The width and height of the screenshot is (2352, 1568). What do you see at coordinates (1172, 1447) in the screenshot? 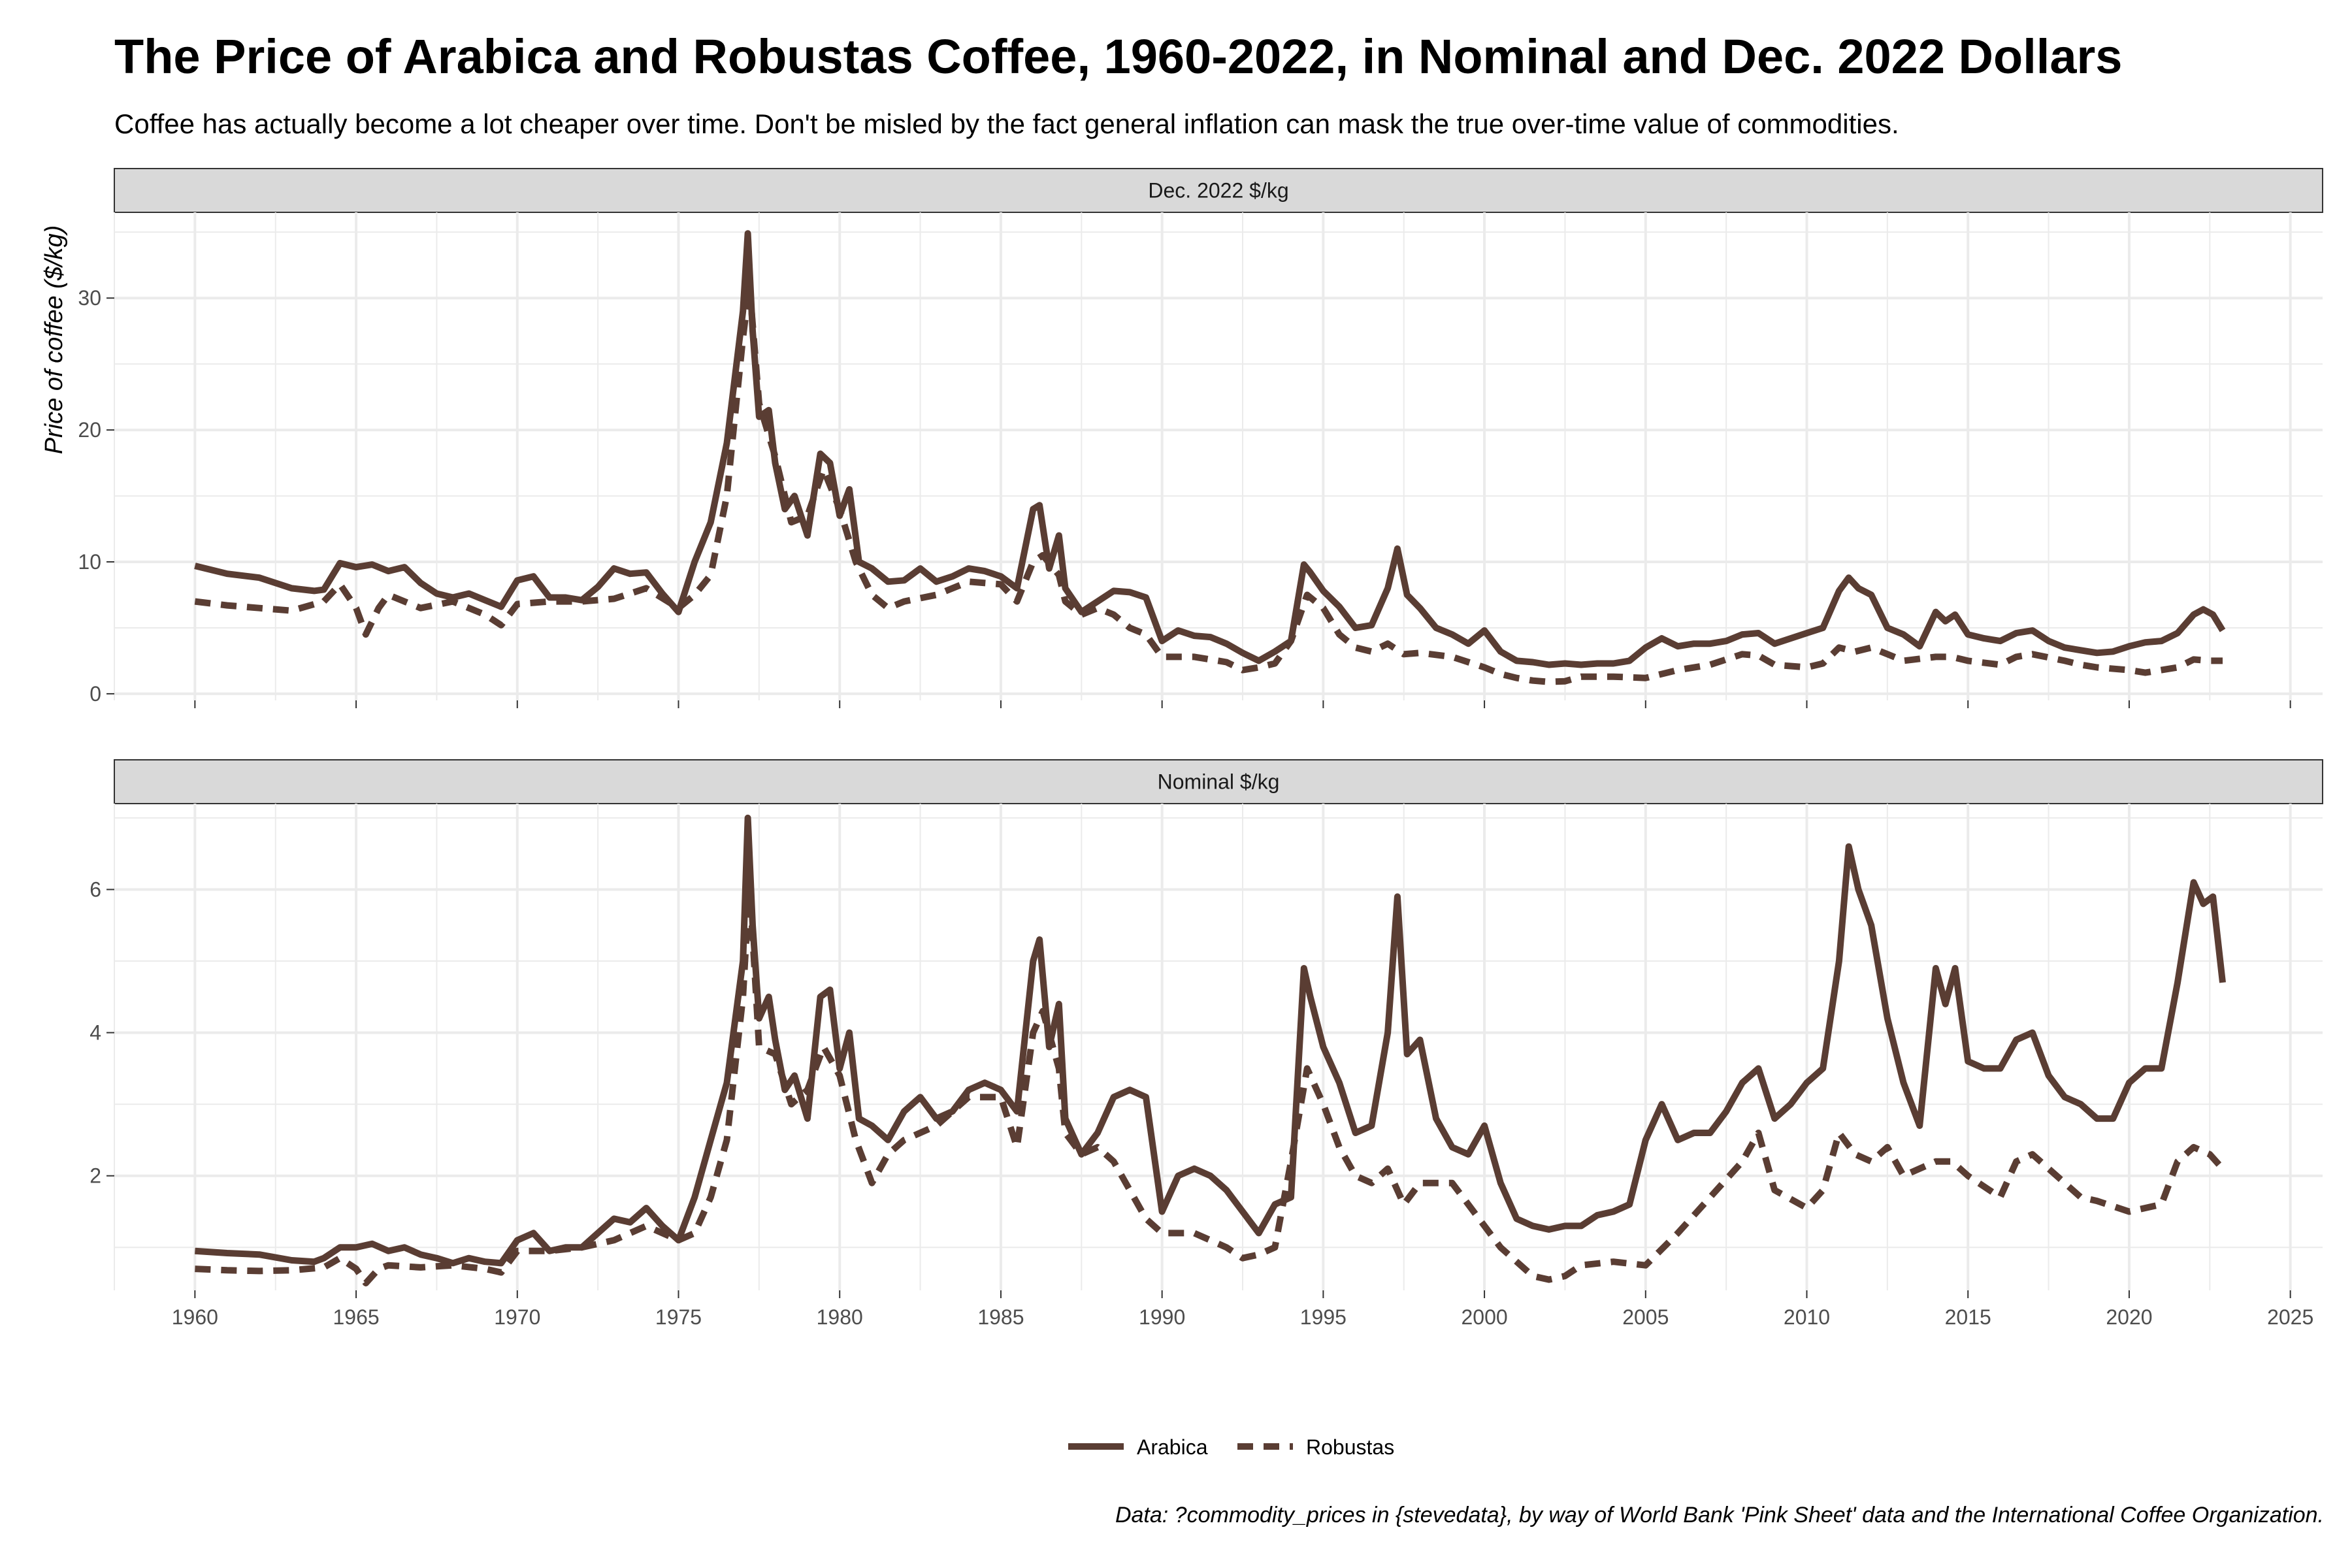
I see `legend-label-arabica: Arabica` at bounding box center [1172, 1447].